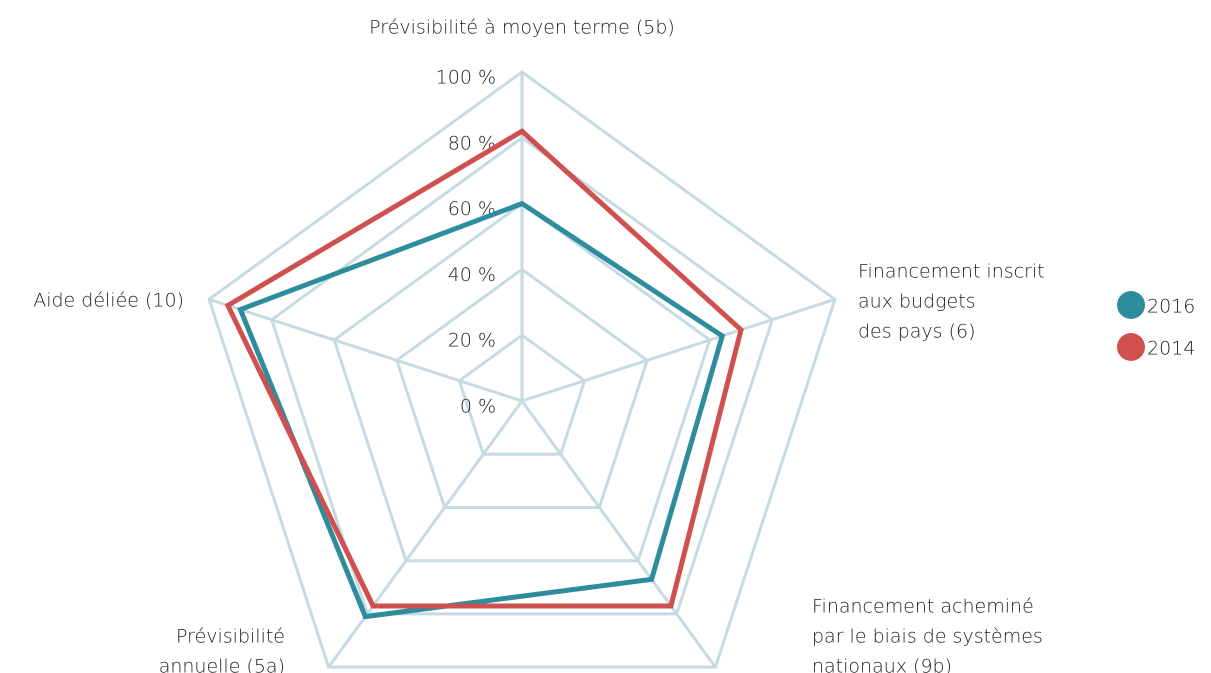  What do you see at coordinates (917, 302) in the screenshot?
I see `axis-label: aux budgets` at bounding box center [917, 302].